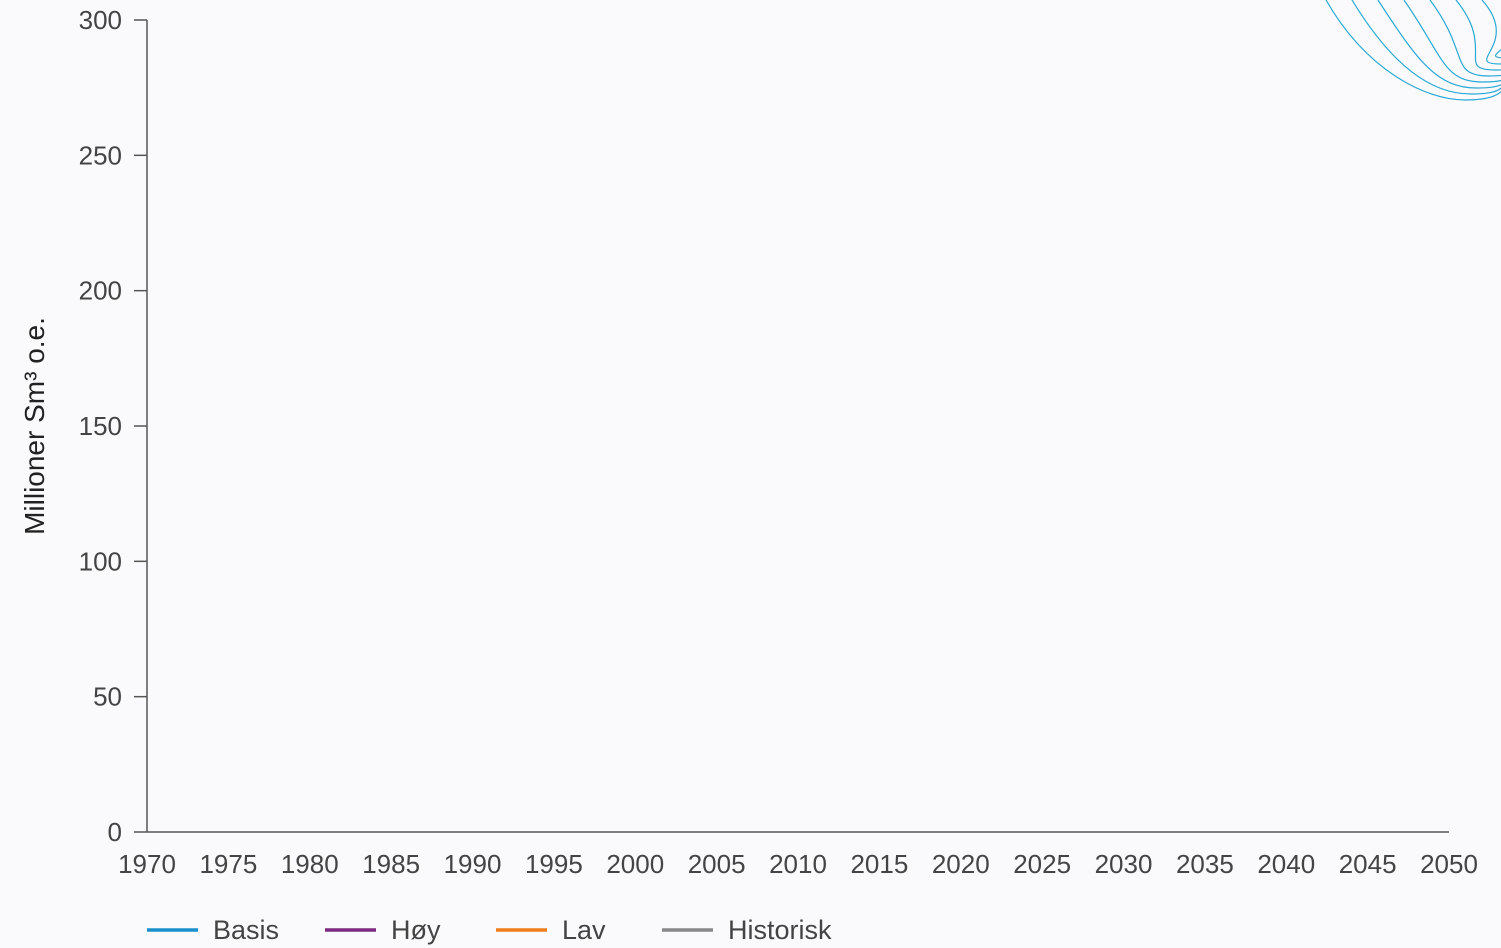  I want to click on legend-item: Basis, so click(213, 930).